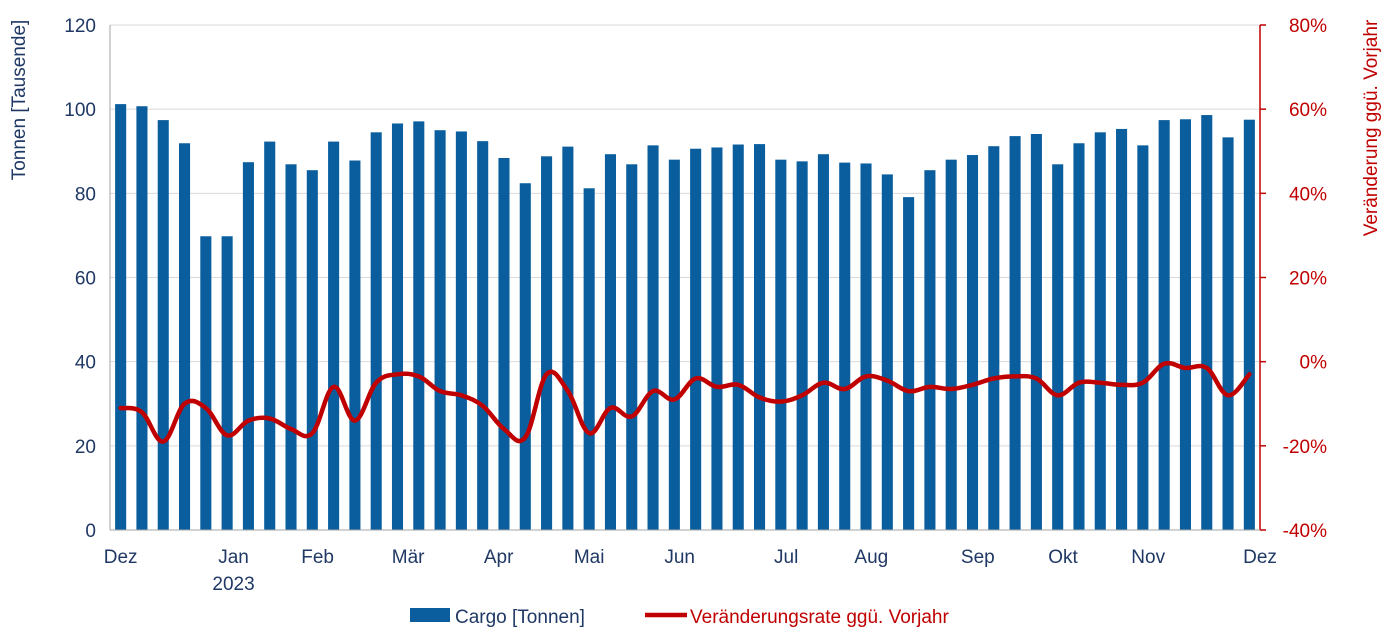 The image size is (1389, 634). I want to click on left-axis-ticks: 0 20 40 60 80 100 120, so click(80, 279).